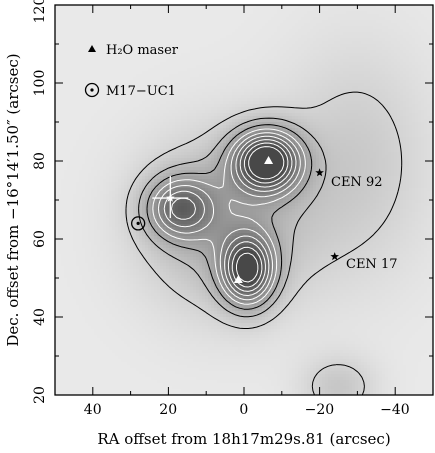 This screenshot has height=453, width=435. Describe the element at coordinates (40, 239) in the screenshot. I see `y-tick-label: 60` at that location.